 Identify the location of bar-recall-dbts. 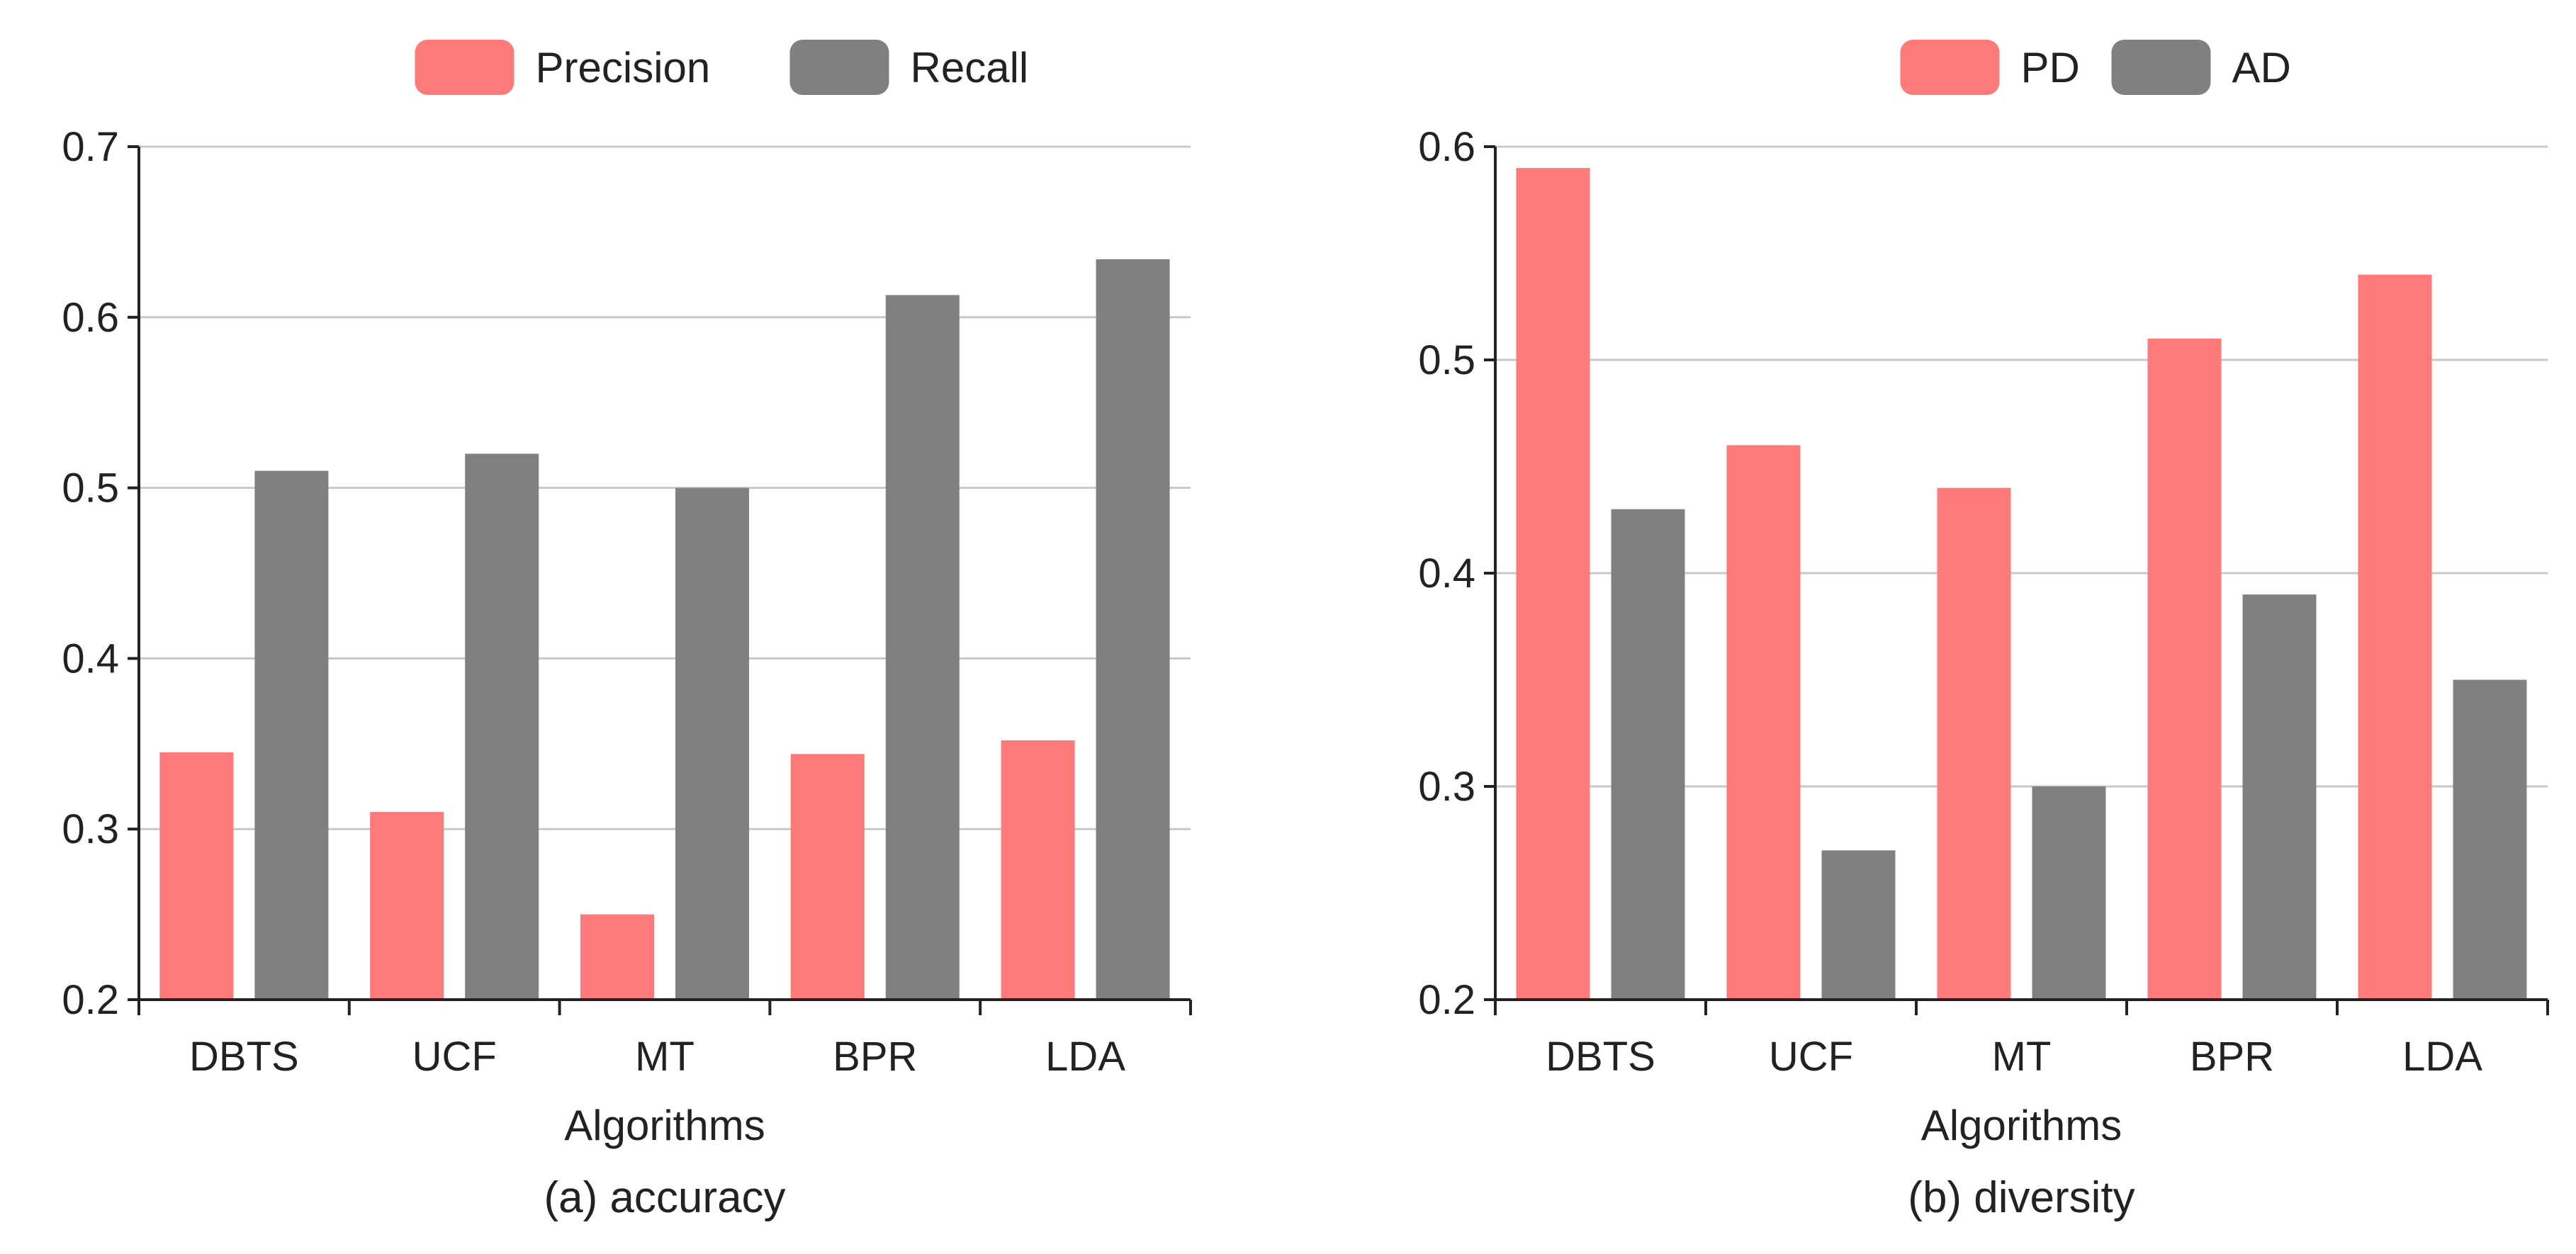
(291, 735).